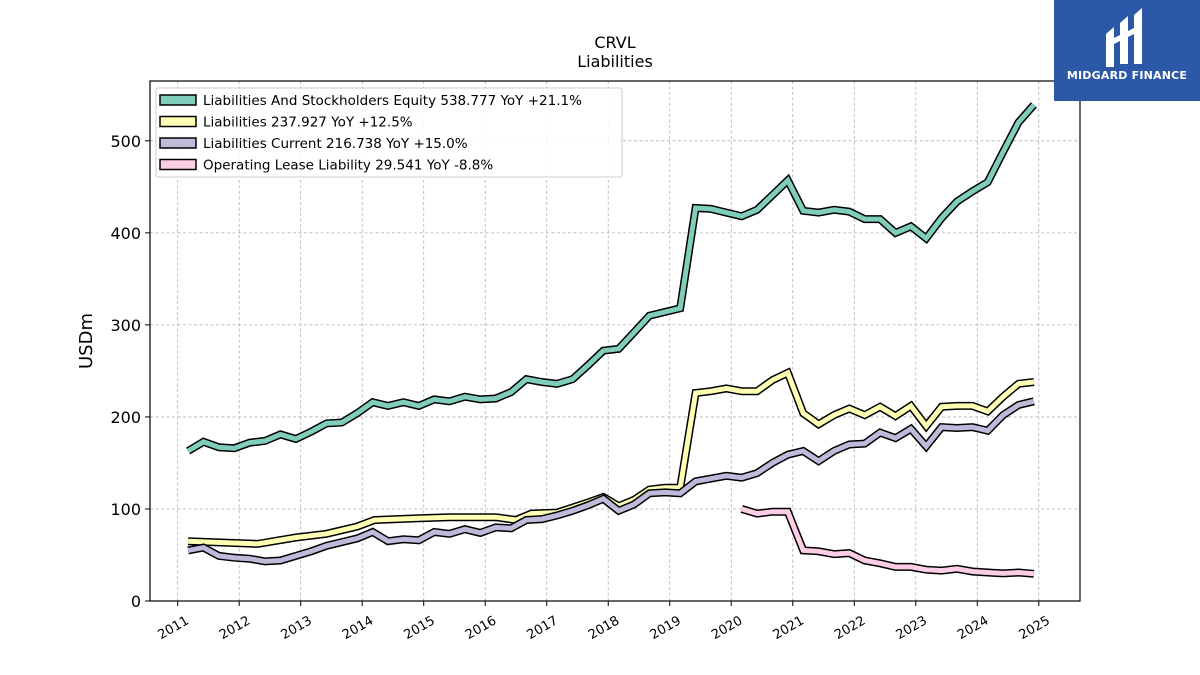  Describe the element at coordinates (86, 341) in the screenshot. I see `y-axis-label: USDm` at that location.